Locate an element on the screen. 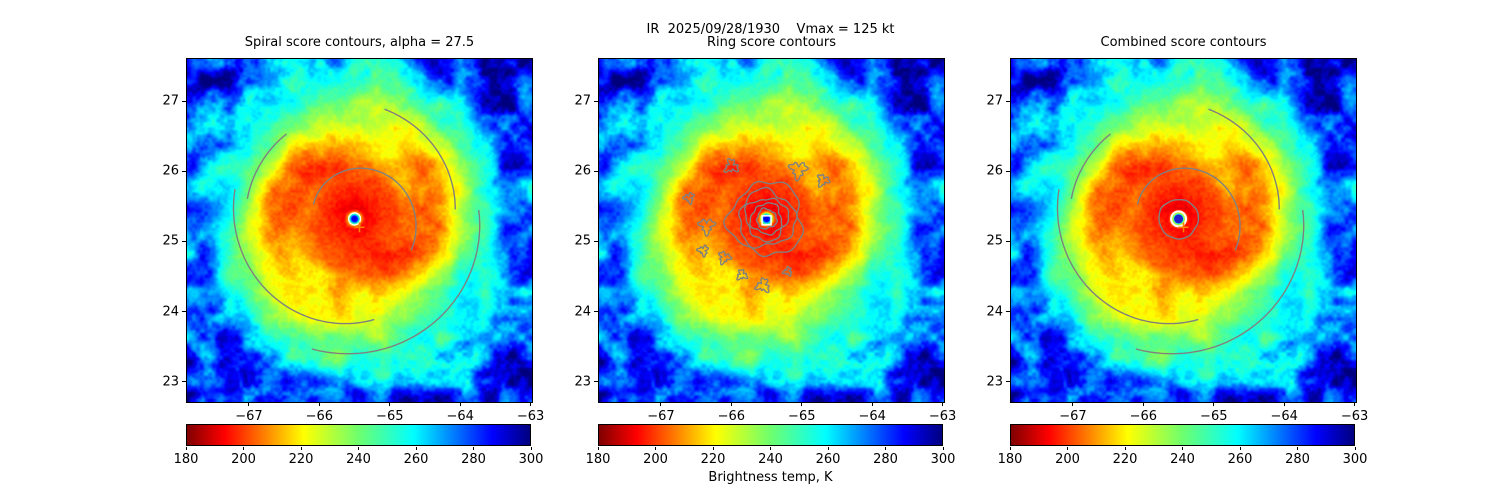  colorbar-gradient is located at coordinates (770, 435).